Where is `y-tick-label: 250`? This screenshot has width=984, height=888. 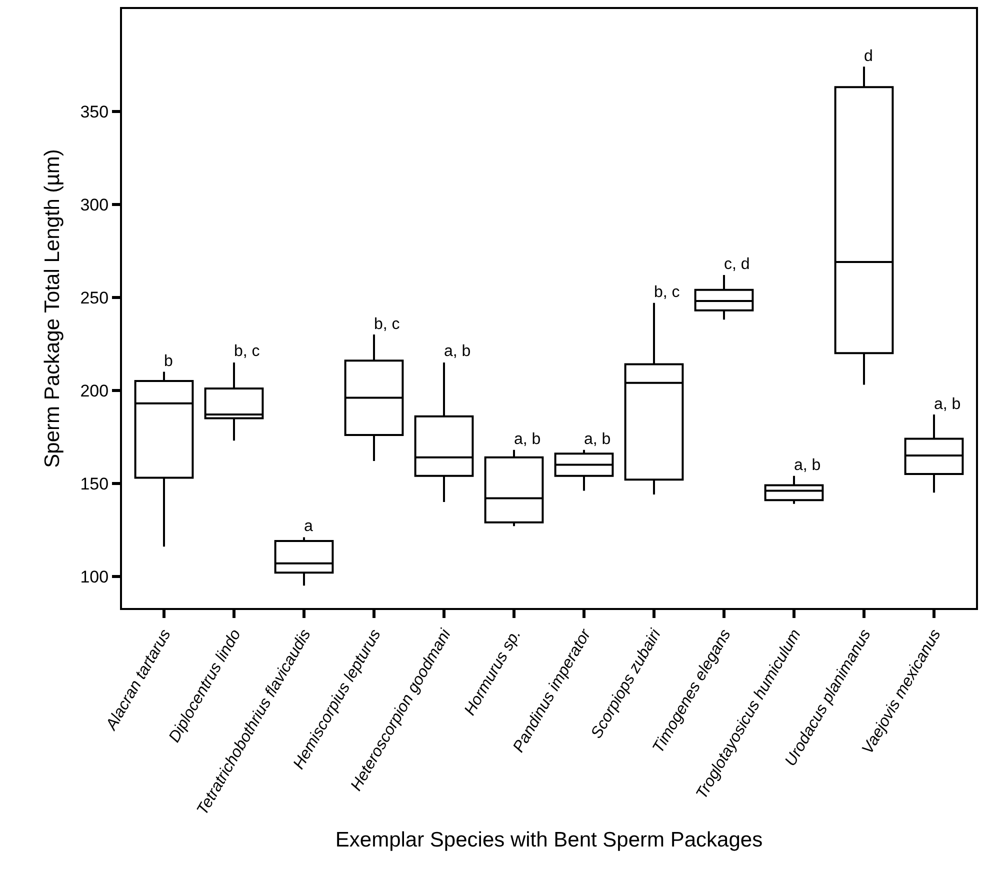
y-tick-label: 250 is located at coordinates (94, 298).